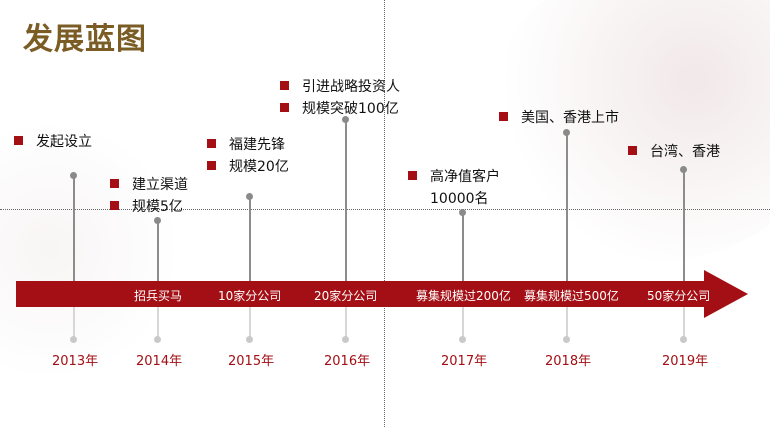  Describe the element at coordinates (568, 361) in the screenshot. I see `milestone-year: 2018年` at that location.